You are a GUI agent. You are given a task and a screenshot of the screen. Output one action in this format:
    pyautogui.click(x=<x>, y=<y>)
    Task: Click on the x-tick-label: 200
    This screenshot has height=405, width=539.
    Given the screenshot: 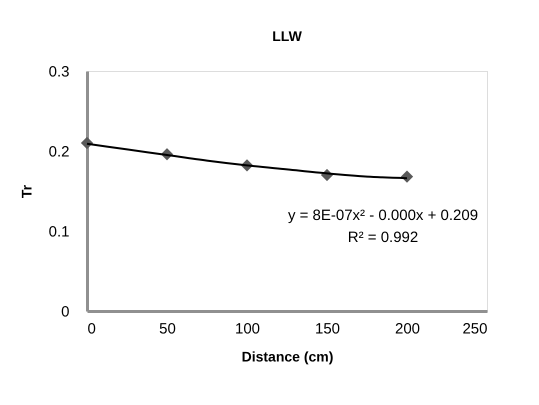 What is the action you would take?
    pyautogui.click(x=407, y=329)
    